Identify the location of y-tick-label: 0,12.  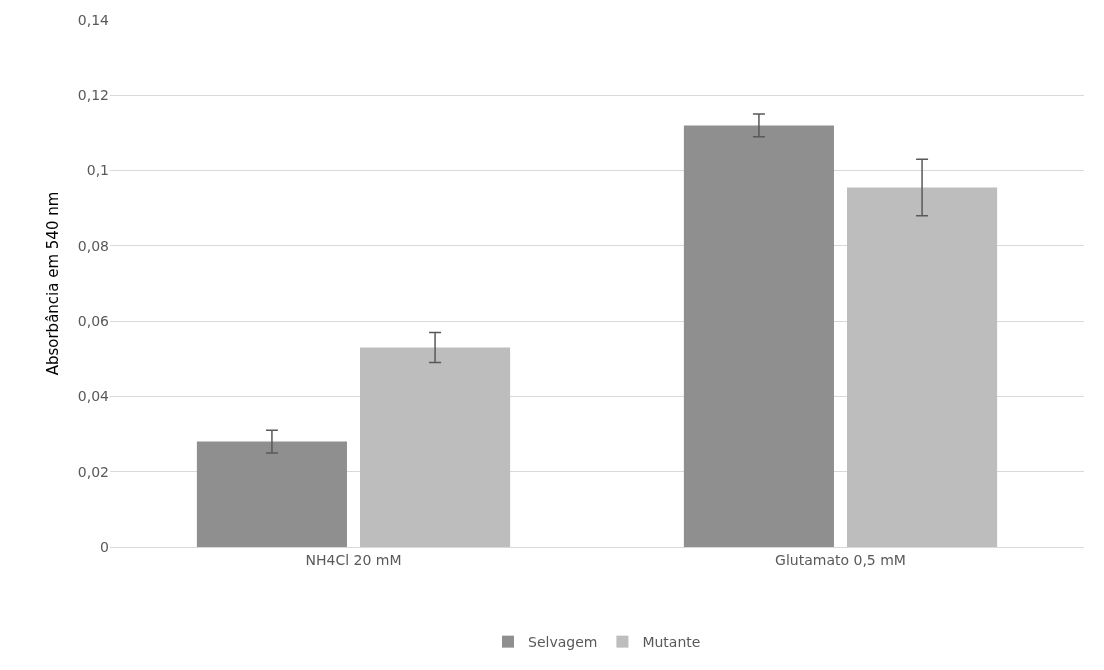
(93, 95).